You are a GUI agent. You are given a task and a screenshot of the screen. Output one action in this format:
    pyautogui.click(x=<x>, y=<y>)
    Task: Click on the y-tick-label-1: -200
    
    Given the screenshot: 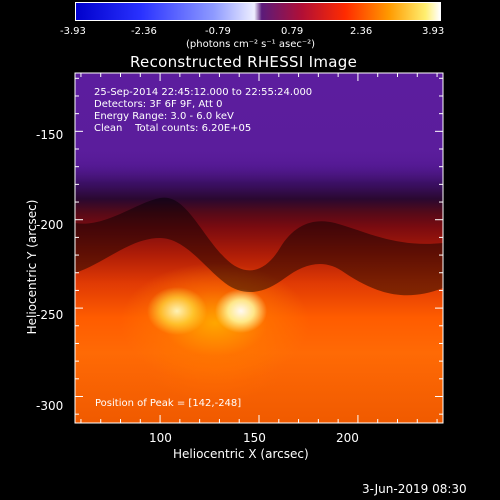 What is the action you would take?
    pyautogui.click(x=50, y=225)
    